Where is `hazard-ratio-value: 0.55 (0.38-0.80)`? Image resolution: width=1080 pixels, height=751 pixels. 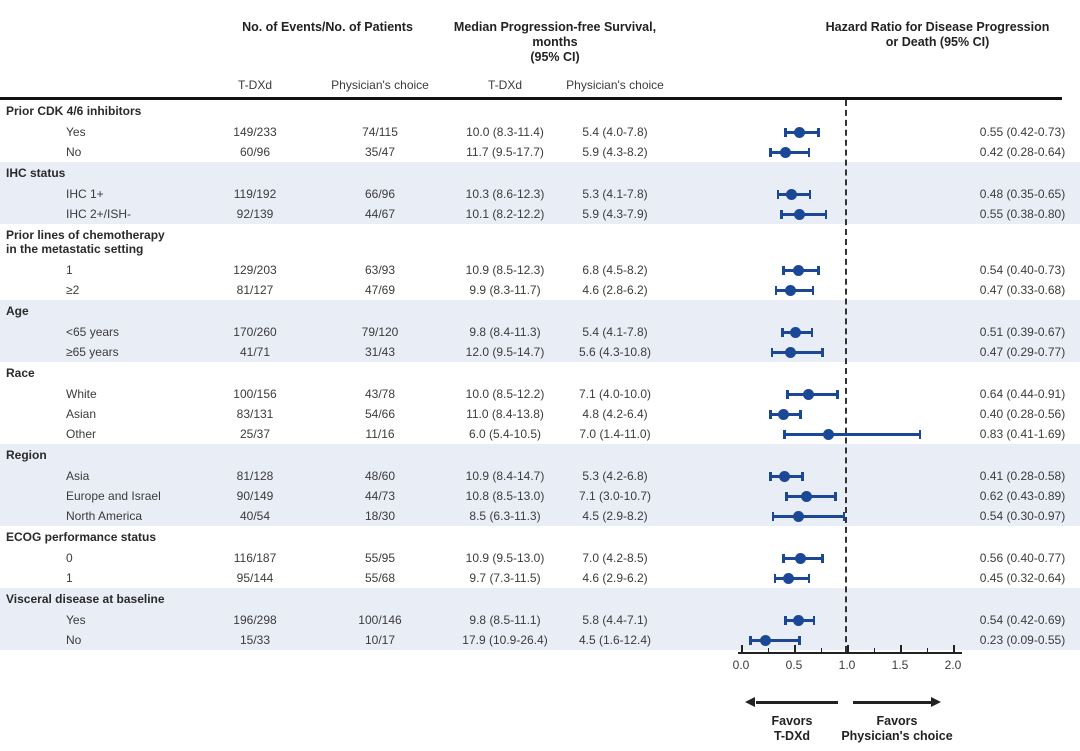
hazard-ratio-value: 0.55 (0.38-0.80) is located at coordinates (1022, 214).